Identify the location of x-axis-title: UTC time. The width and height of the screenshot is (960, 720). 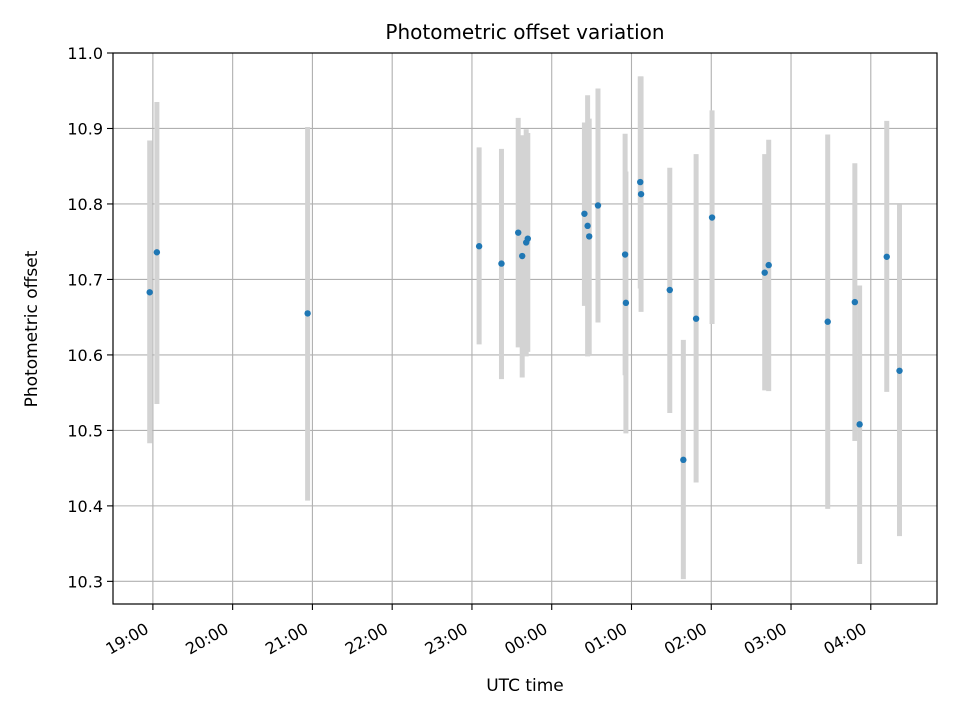
(525, 686).